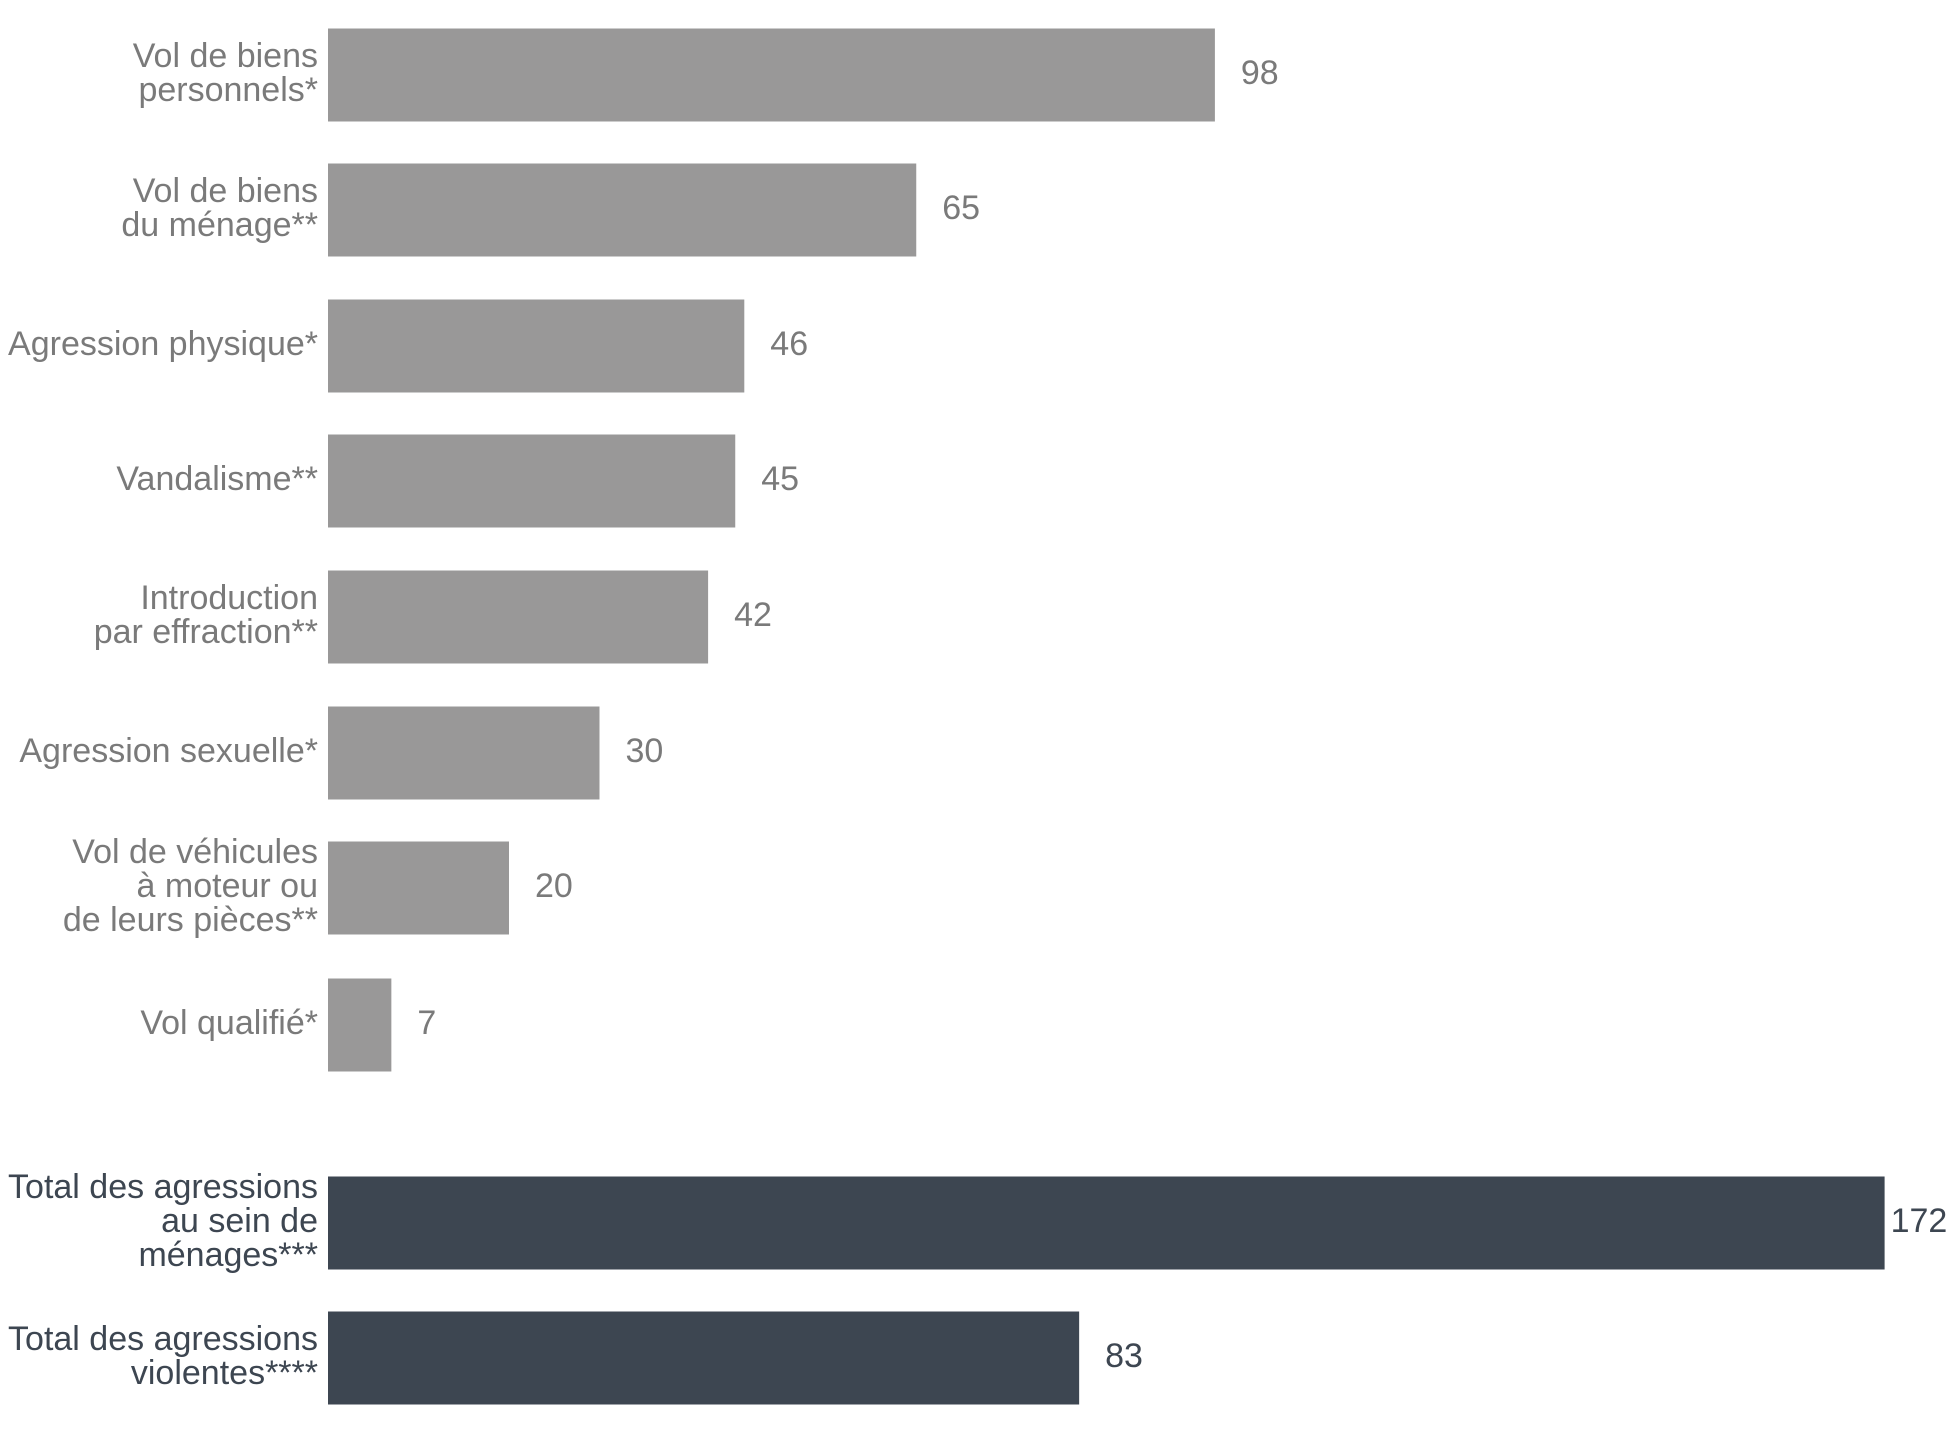  What do you see at coordinates (228, 1255) in the screenshot?
I see `category-label: ménages***` at bounding box center [228, 1255].